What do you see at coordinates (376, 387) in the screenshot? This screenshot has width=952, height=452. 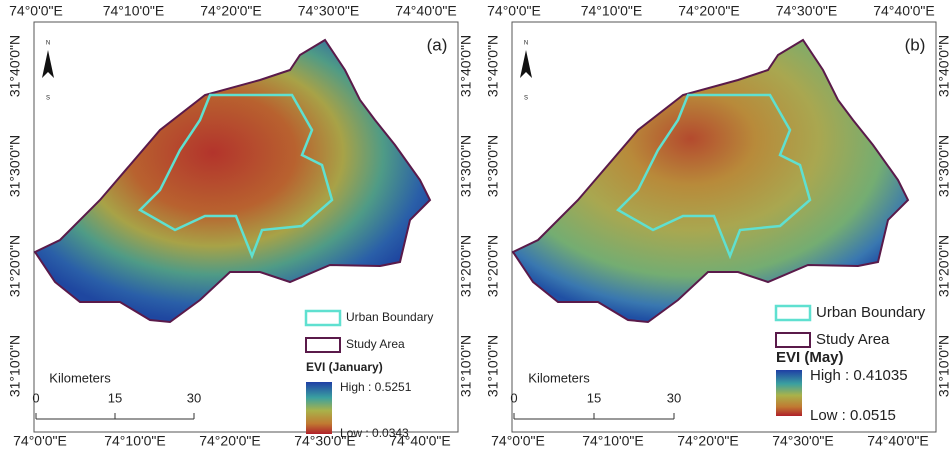 I see `legend-high: High : 0.5251` at bounding box center [376, 387].